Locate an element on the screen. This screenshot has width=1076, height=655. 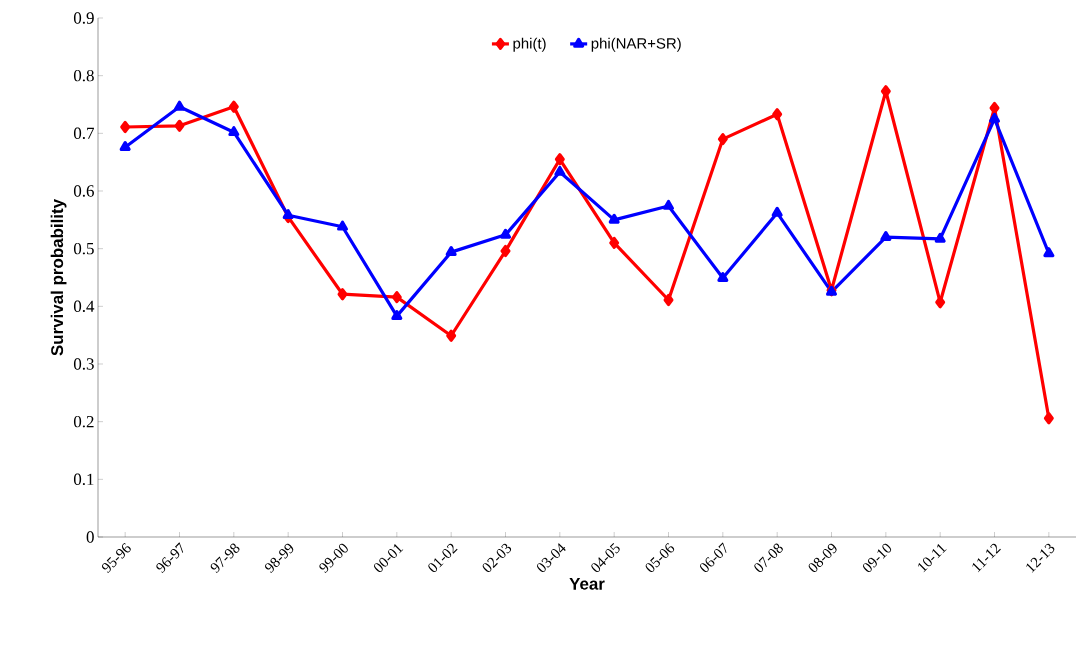
y-tick-label: 0.7 is located at coordinates (83, 133).